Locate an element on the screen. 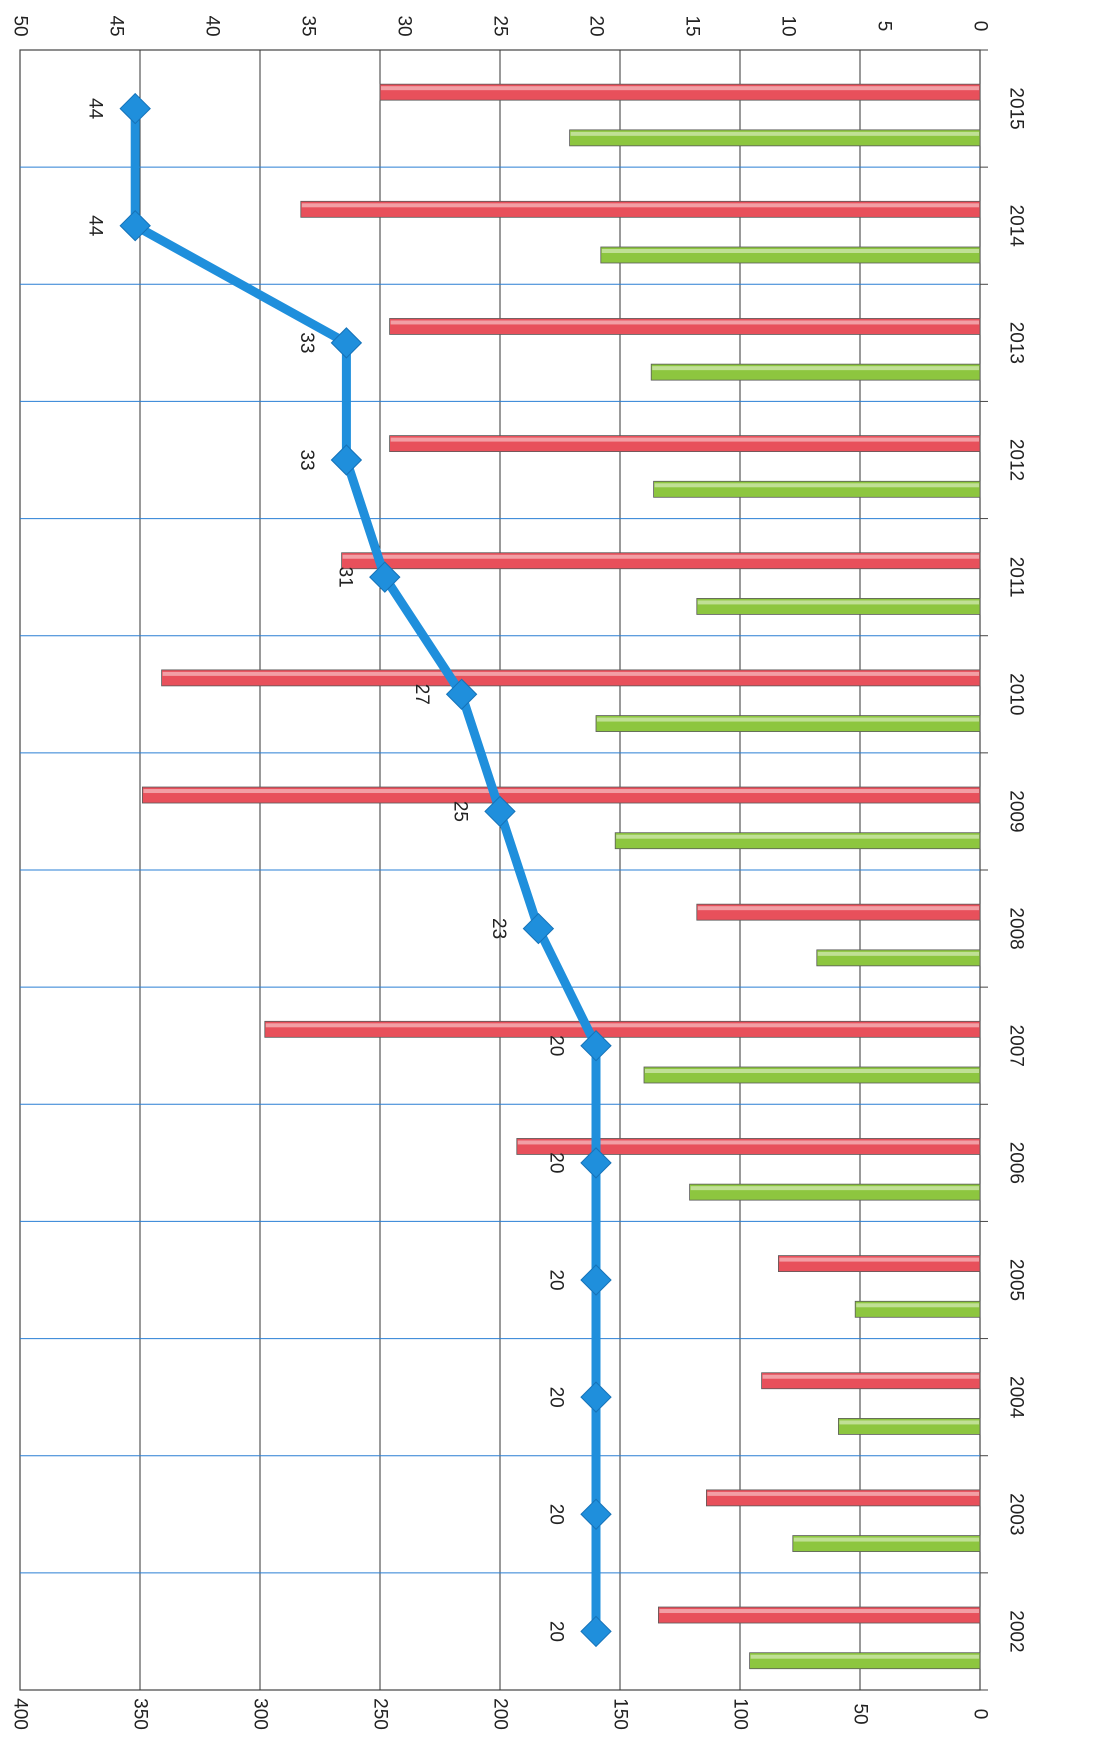 The height and width of the screenshot is (1760, 1112). primary-axis-tick-label: 150 is located at coordinates (620, 1714).